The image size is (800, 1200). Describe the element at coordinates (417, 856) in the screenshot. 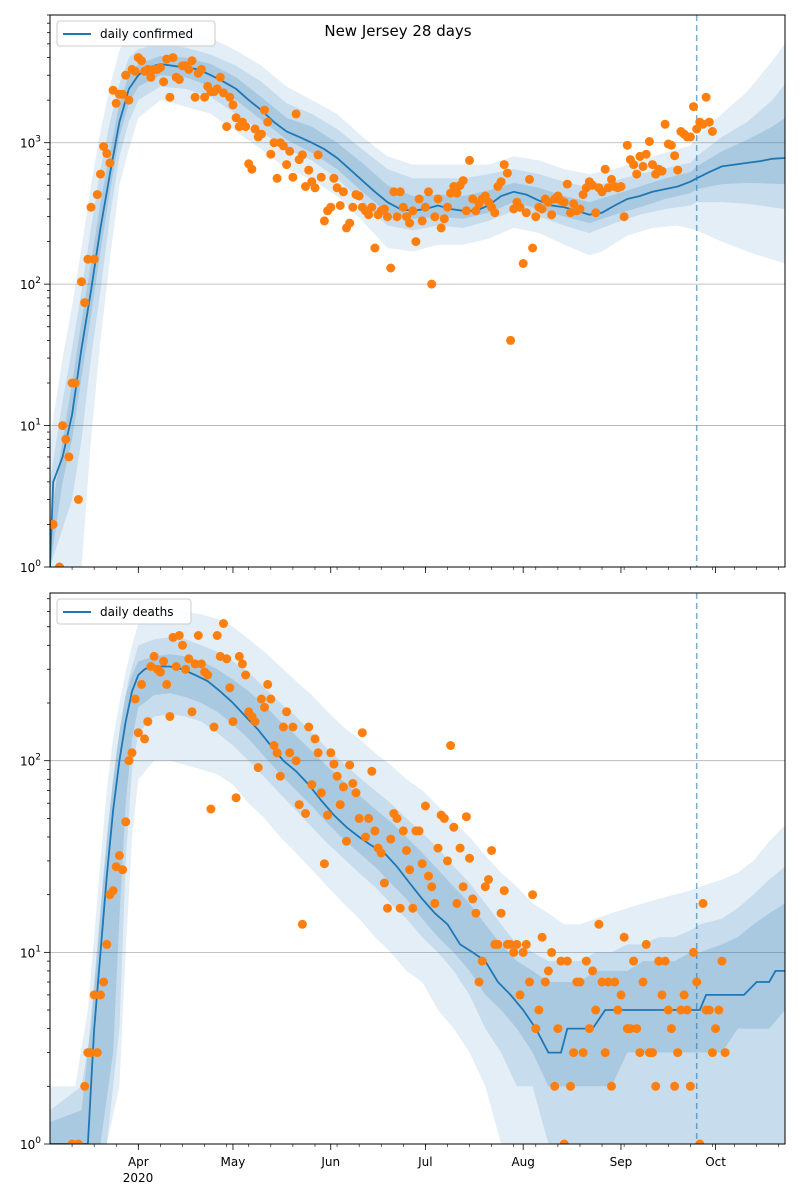

I see `deaths-grid` at that location.